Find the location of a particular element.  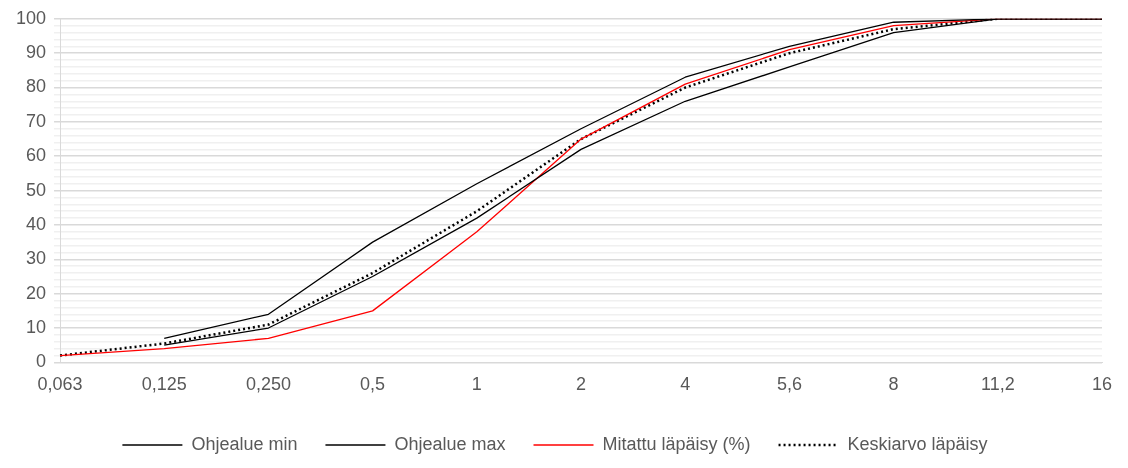

x-tick-label: 4 is located at coordinates (685, 384).